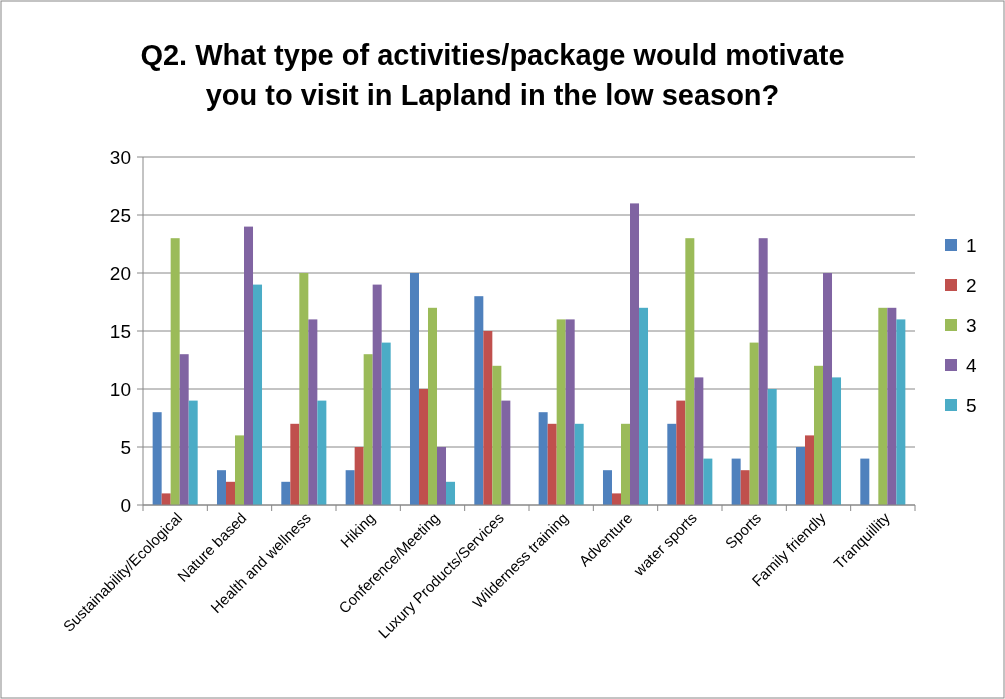 The image size is (1005, 699). Describe the element at coordinates (120, 157) in the screenshot. I see `y-tick-label: 30` at that location.